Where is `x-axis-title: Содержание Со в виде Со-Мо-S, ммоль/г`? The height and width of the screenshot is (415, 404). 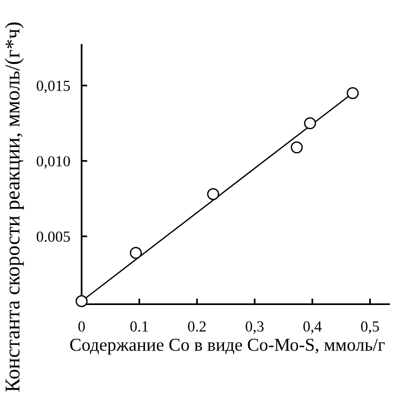
x-axis-title: Содержание Со в виде Со-Мо-S, ммоль/г is located at coordinates (227, 346).